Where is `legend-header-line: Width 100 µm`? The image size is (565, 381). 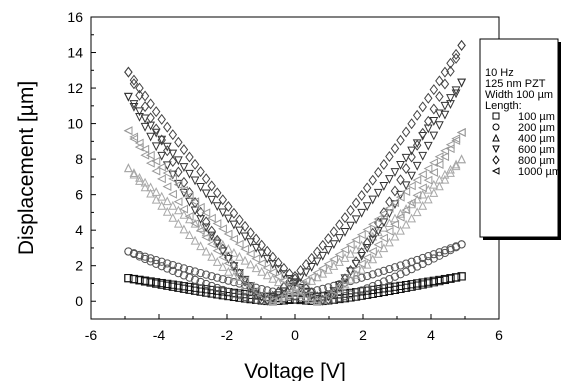
legend-header-line: Width 100 µm is located at coordinates (519, 95).